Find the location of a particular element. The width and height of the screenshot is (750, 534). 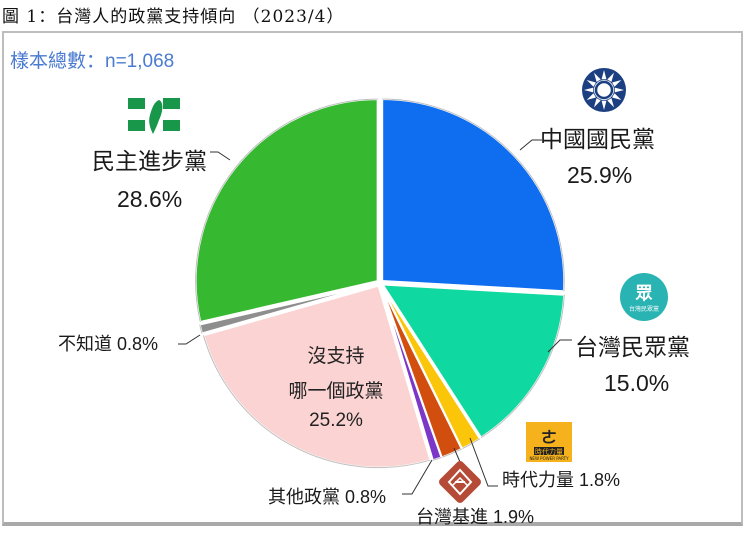

npp-square-icon: ㄜ 時代力量 NEW POWER PARTY is located at coordinates (549, 442).